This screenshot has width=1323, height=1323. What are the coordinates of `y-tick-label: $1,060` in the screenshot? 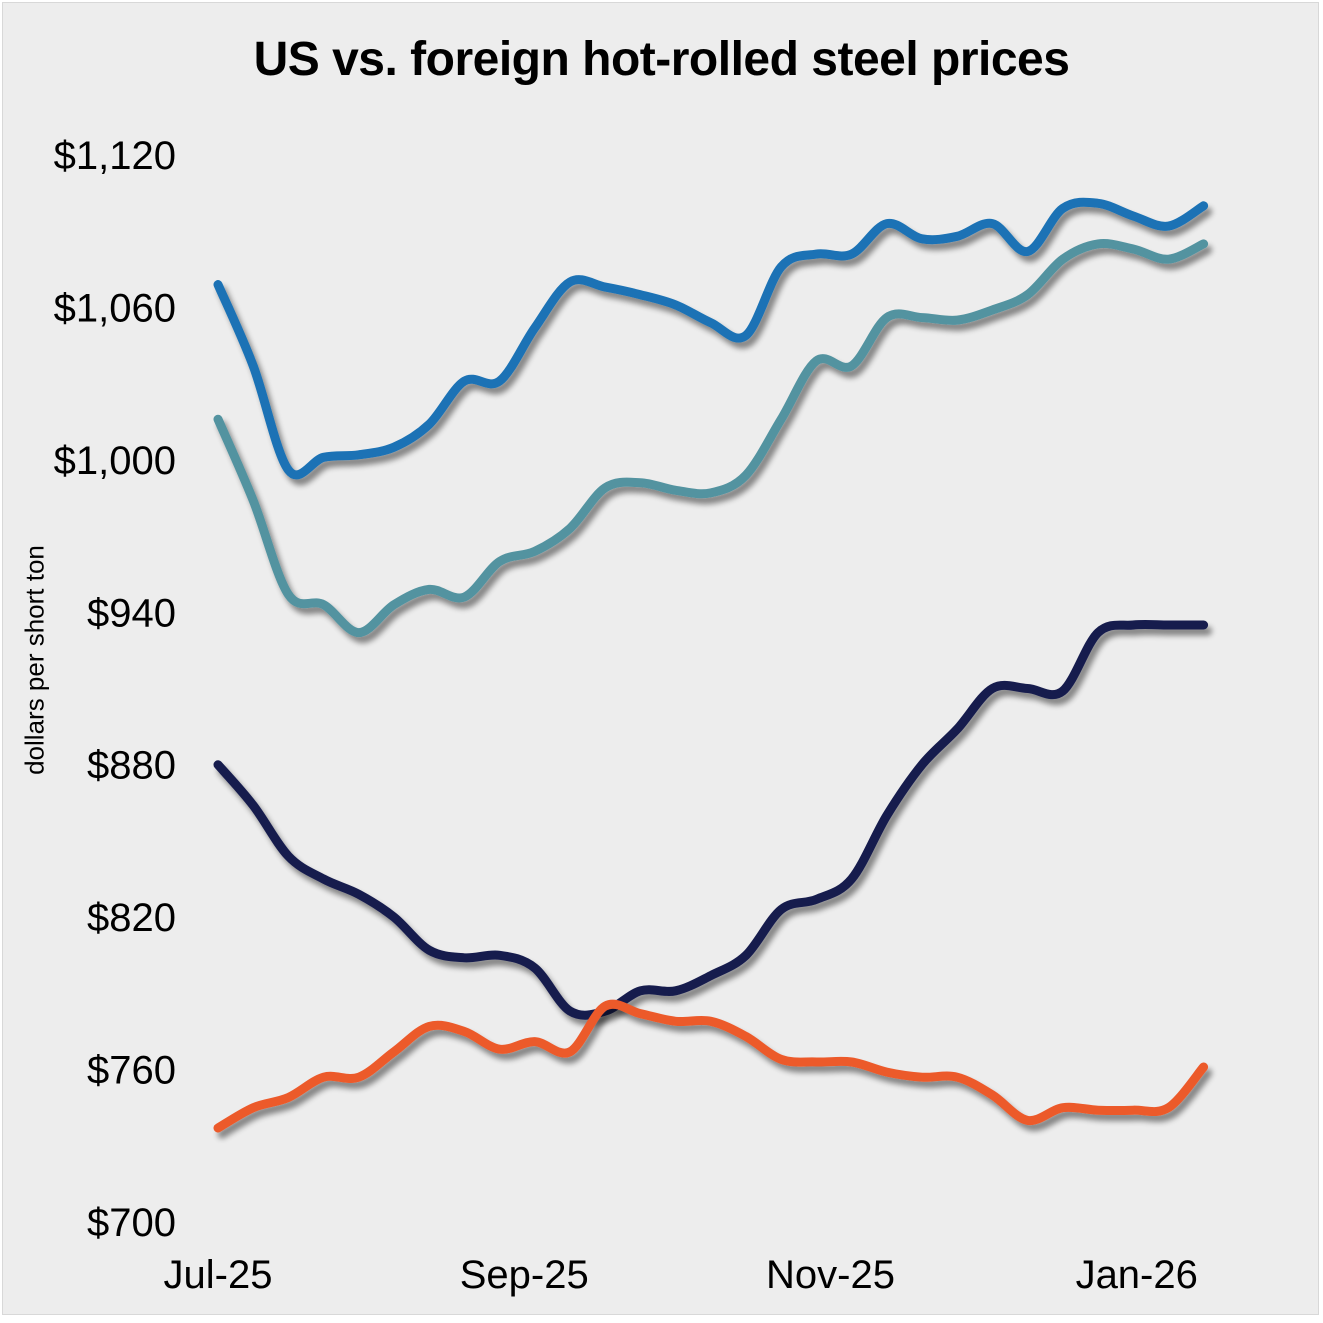 It's located at (115, 308).